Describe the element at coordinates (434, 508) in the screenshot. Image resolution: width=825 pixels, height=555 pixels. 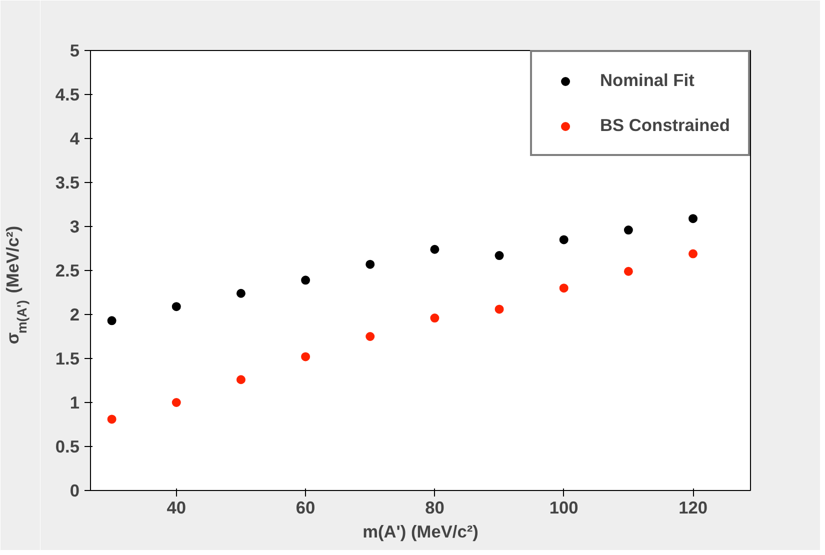
I see `x-tick-label: 80` at that location.